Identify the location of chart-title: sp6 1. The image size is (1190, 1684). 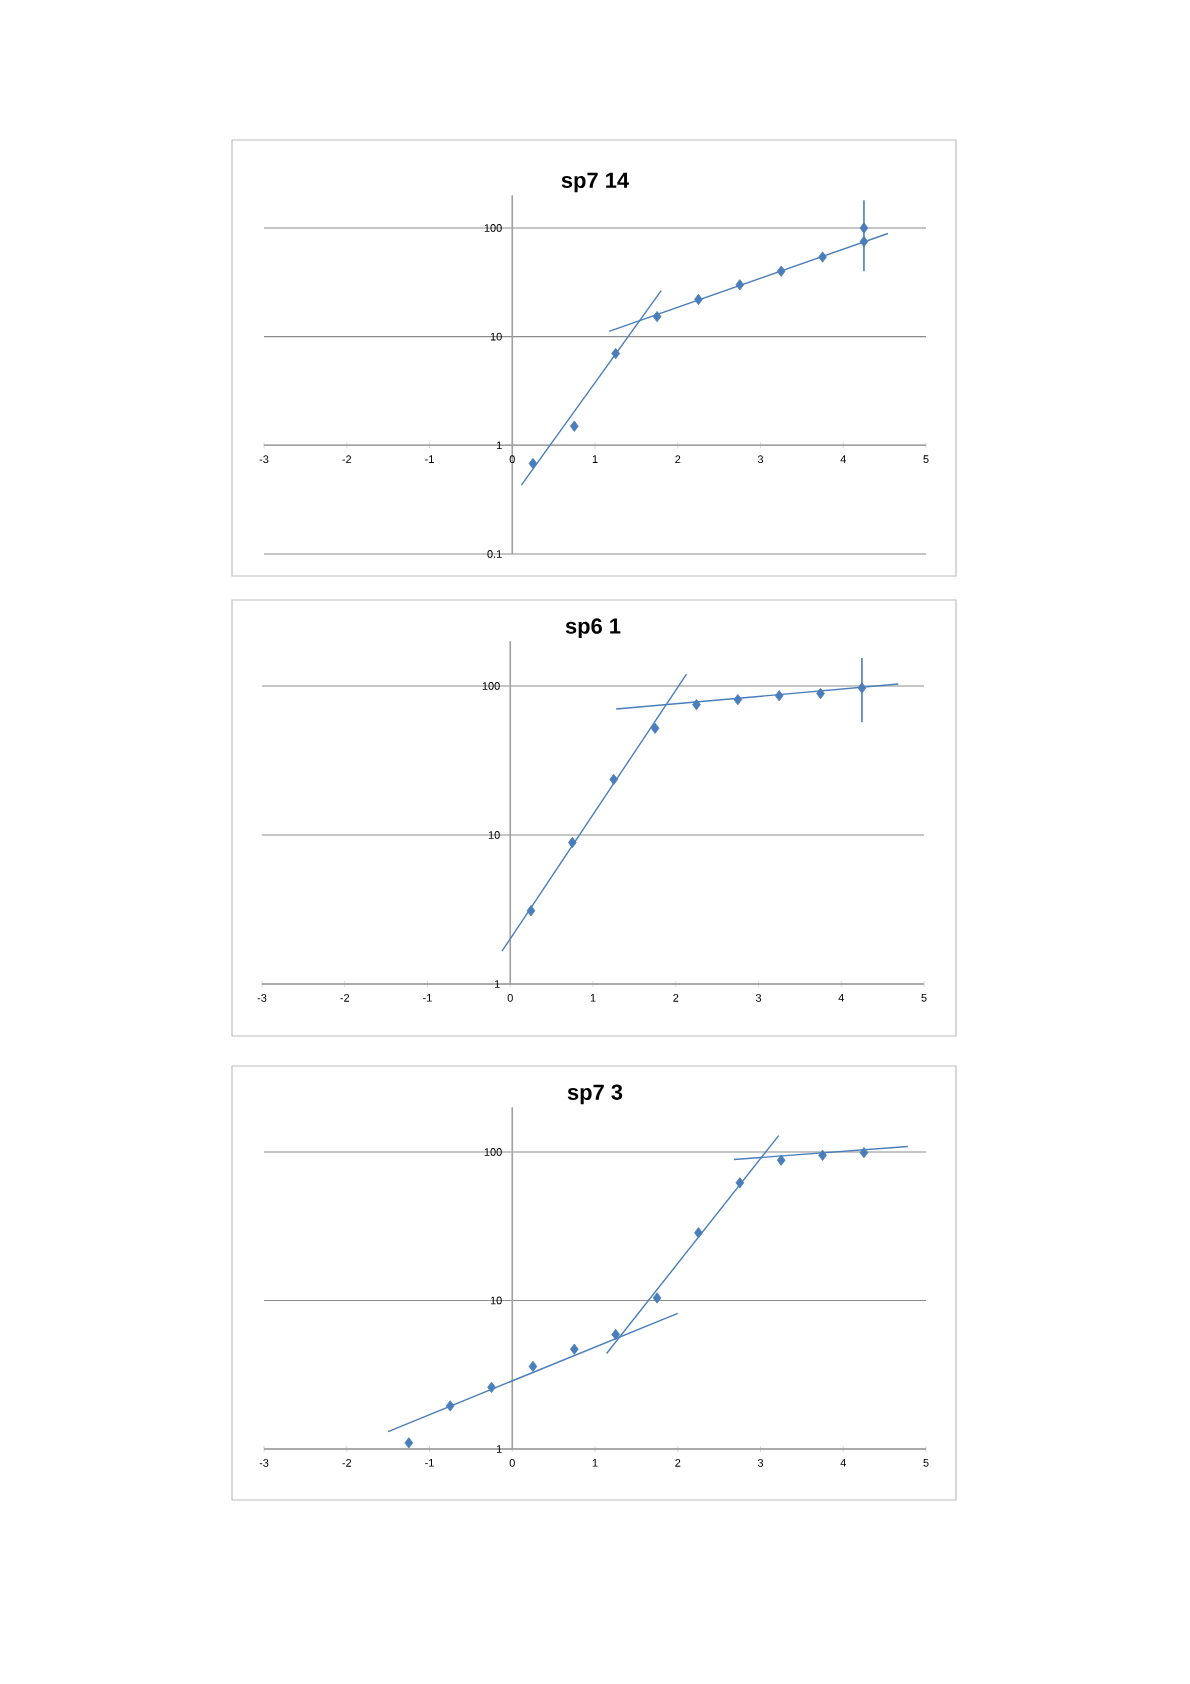
(593, 628).